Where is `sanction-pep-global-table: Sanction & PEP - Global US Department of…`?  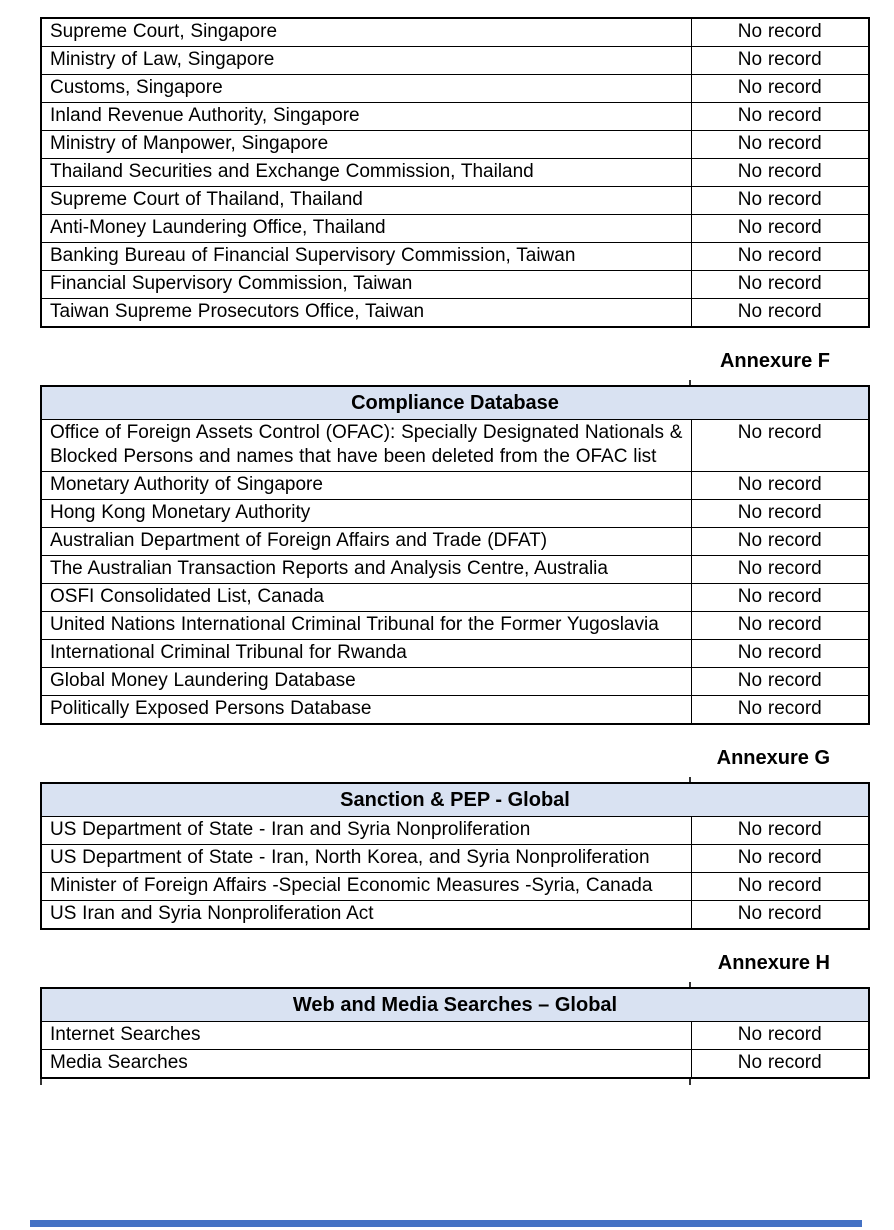 sanction-pep-global-table: Sanction & PEP - Global US Department of… is located at coordinates (455, 856).